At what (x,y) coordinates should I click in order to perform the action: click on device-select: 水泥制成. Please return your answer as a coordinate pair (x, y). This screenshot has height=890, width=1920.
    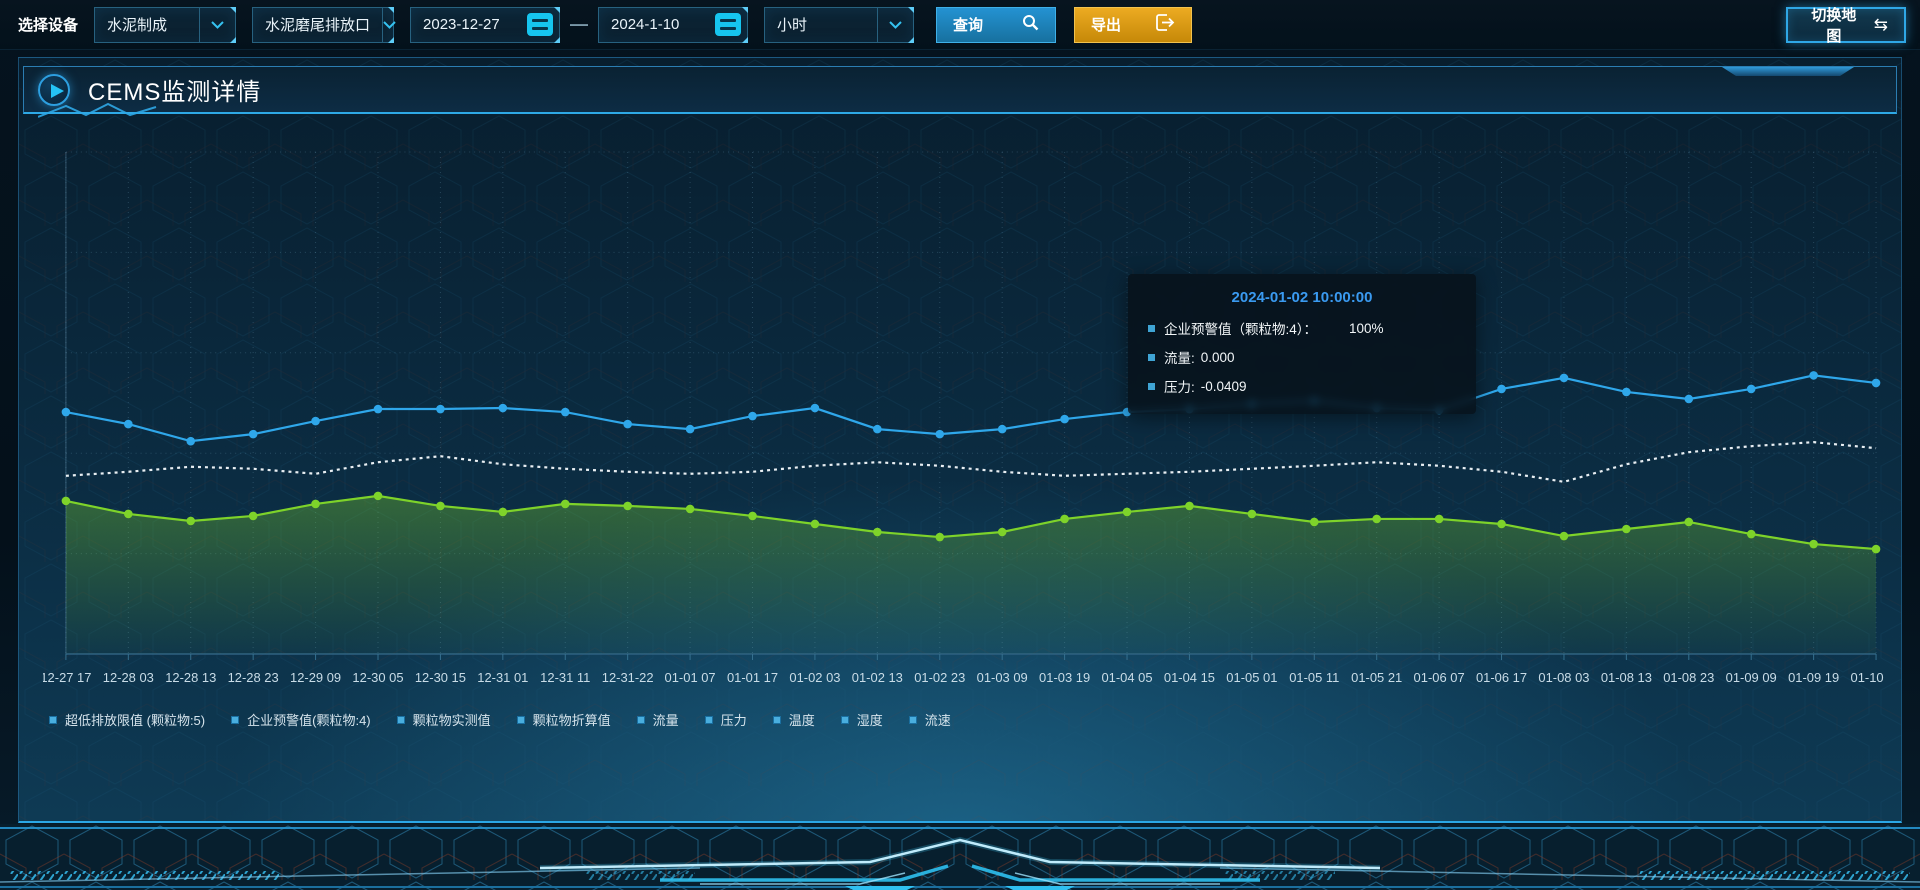
    Looking at the image, I should click on (165, 24).